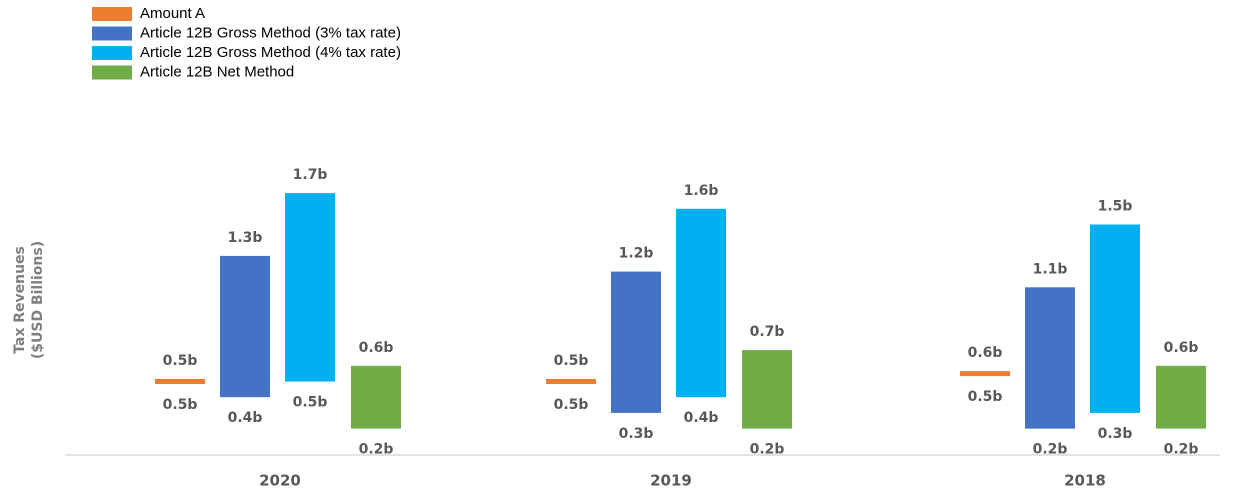 Image resolution: width=1233 pixels, height=496 pixels. Describe the element at coordinates (1085, 481) in the screenshot. I see `x-tick-label: 2018` at that location.